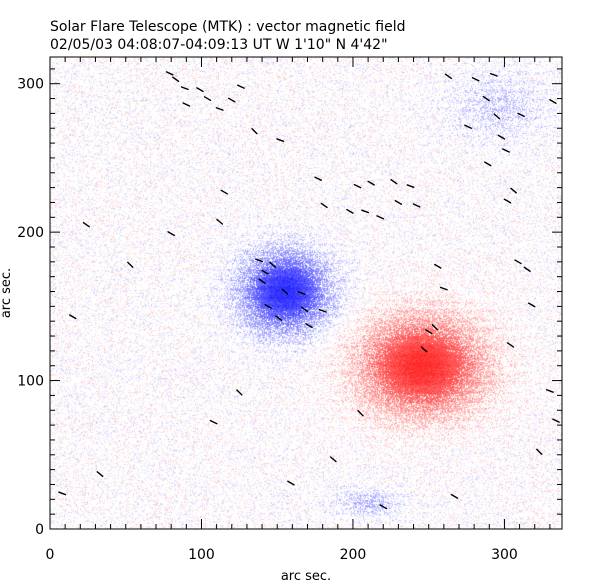 This screenshot has width=612, height=585. What do you see at coordinates (7, 293) in the screenshot?
I see `y-axis-label: arc sec.` at bounding box center [7, 293].